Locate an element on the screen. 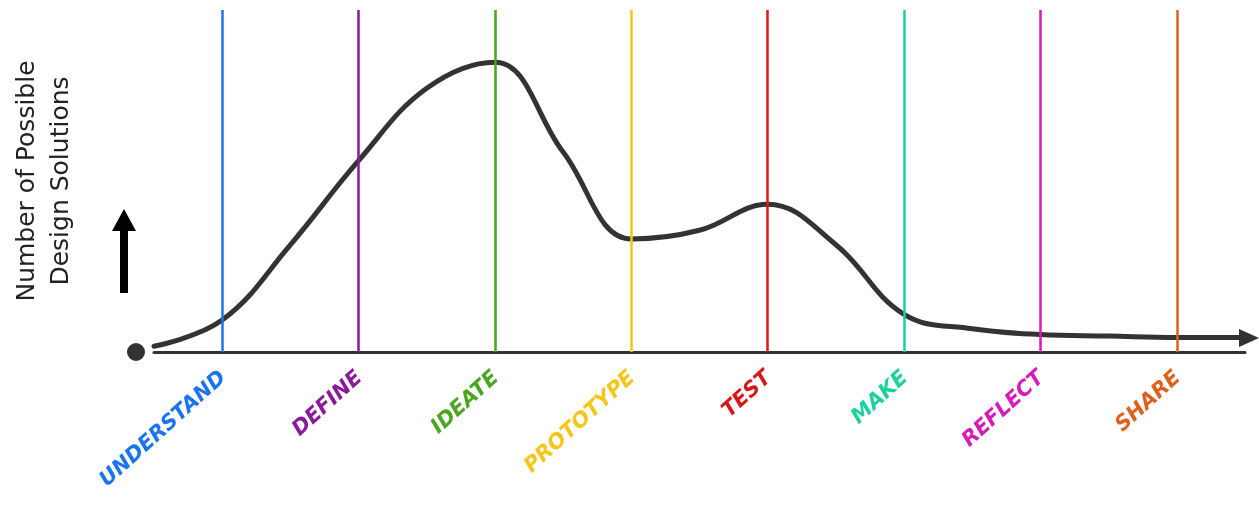  y-axis-title: Number of Possible Design Solutions is located at coordinates (42, 181).